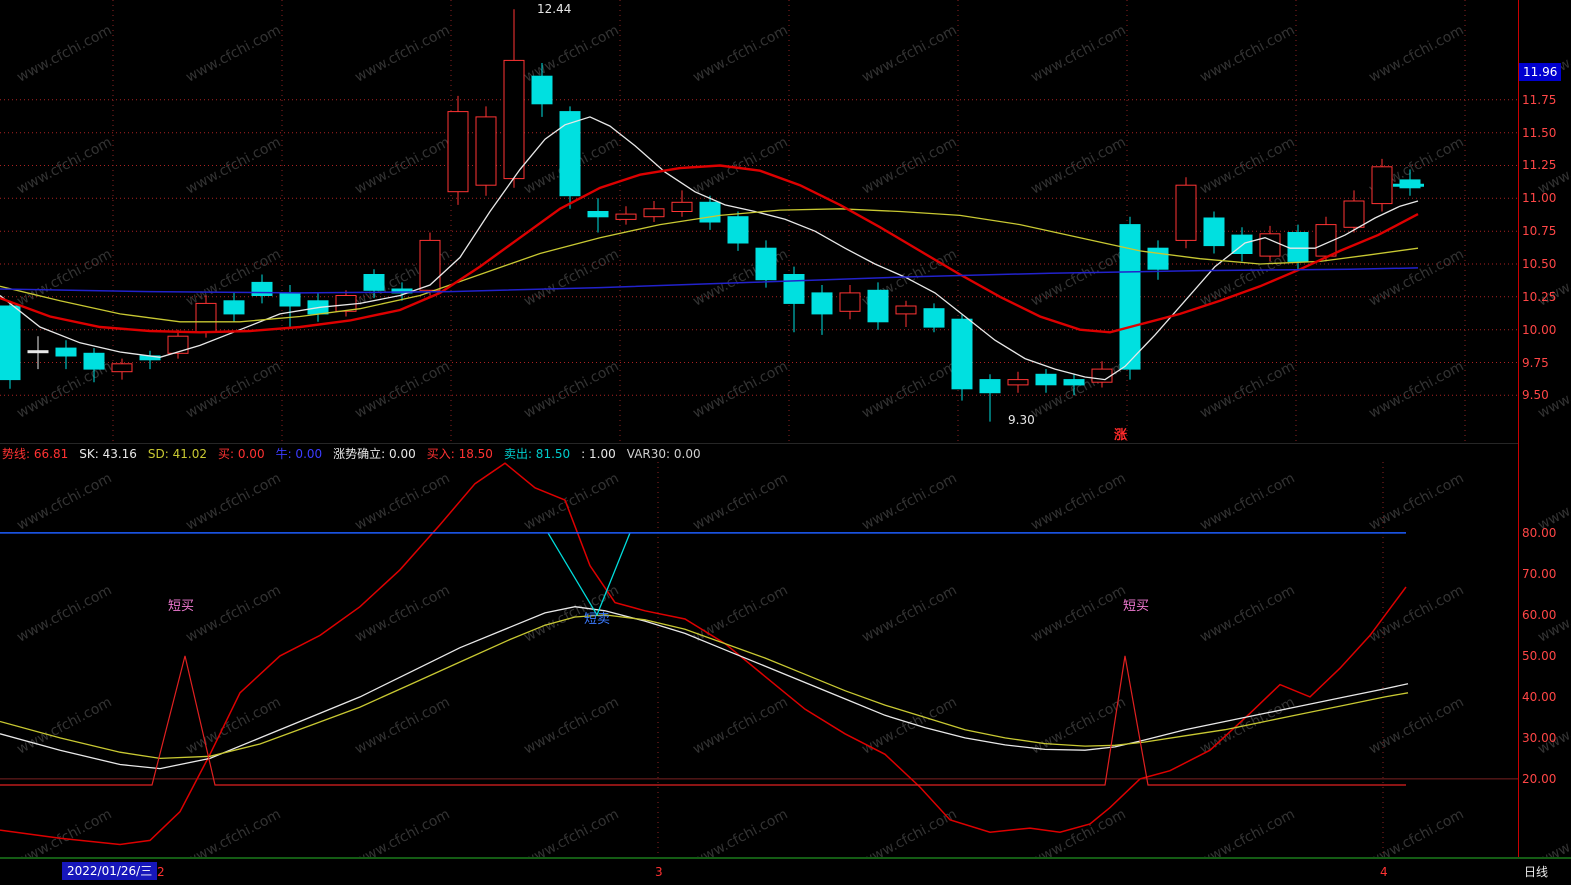 Image resolution: width=1571 pixels, height=885 pixels. I want to click on limit-up-marker: 涨, so click(1121, 435).